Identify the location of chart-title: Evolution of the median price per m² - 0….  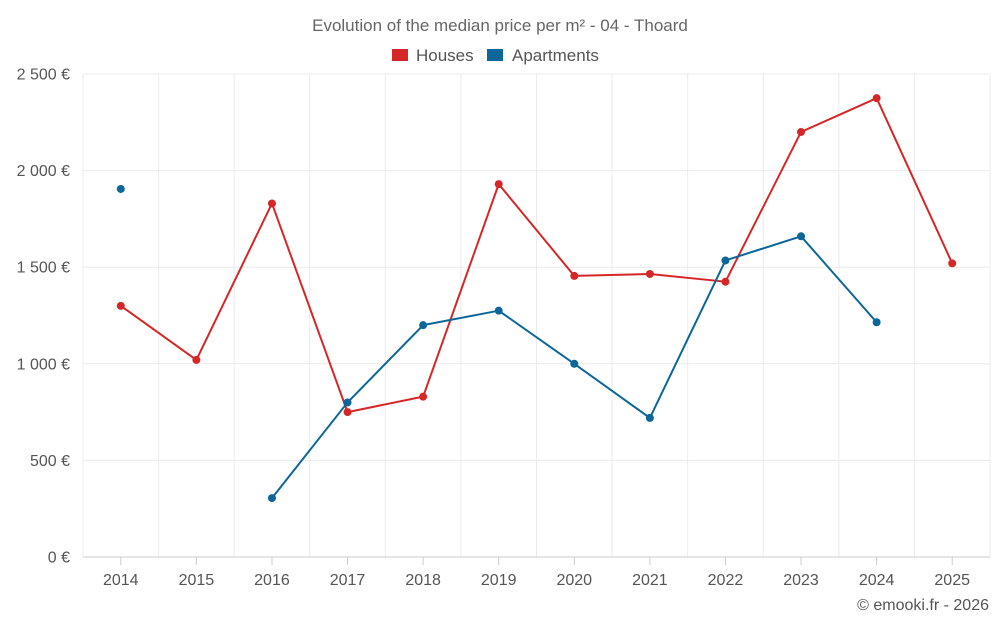
(500, 25).